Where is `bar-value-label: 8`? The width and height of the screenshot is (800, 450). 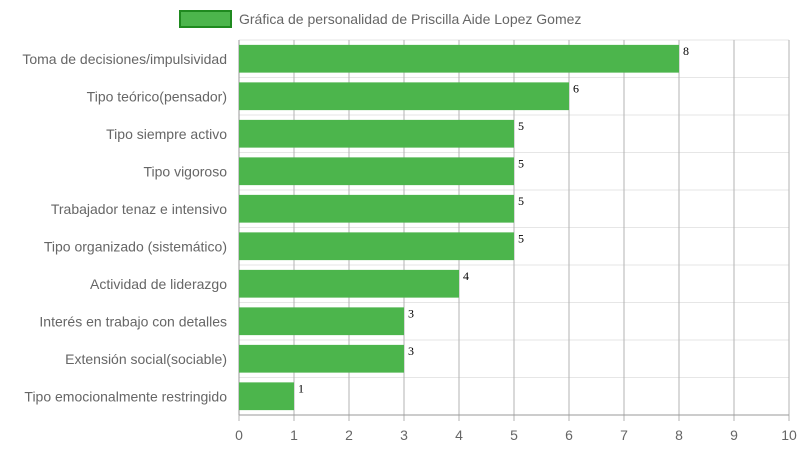
bar-value-label: 8 is located at coordinates (686, 51).